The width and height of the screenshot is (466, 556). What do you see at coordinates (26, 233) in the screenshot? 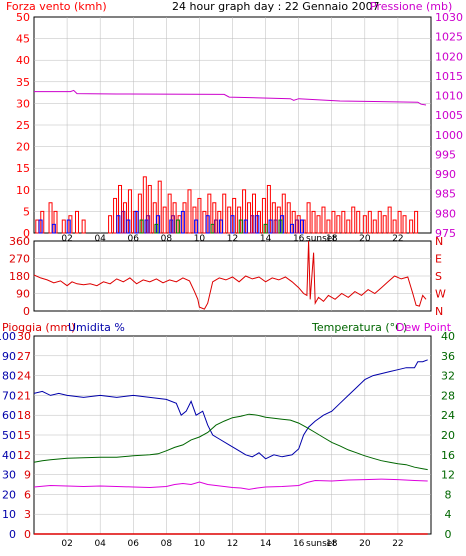
I see `wind-tick-label: 0` at bounding box center [26, 233].